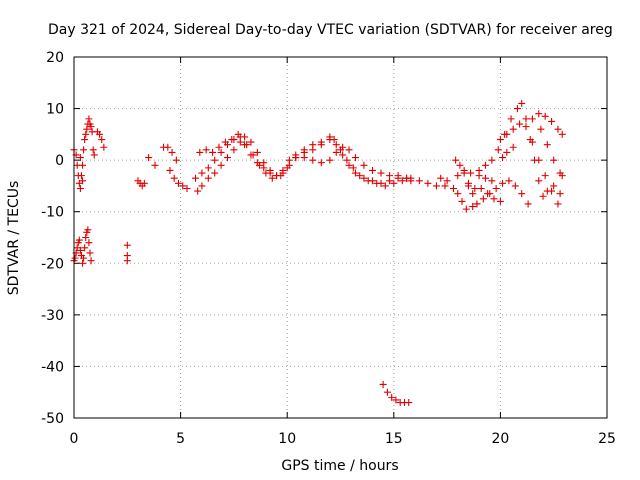 The height and width of the screenshot is (480, 640). I want to click on y-tick-label: -40, so click(52, 367).